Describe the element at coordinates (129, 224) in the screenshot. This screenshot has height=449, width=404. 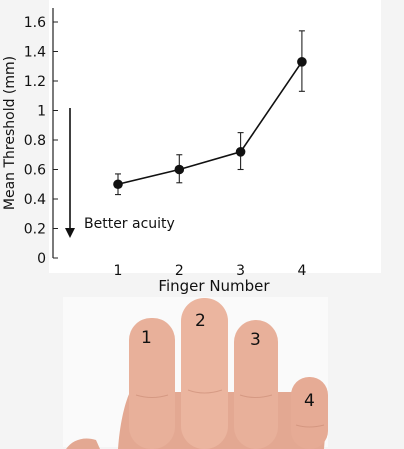
I see `better-acuity-annotation: Better acuity` at that location.